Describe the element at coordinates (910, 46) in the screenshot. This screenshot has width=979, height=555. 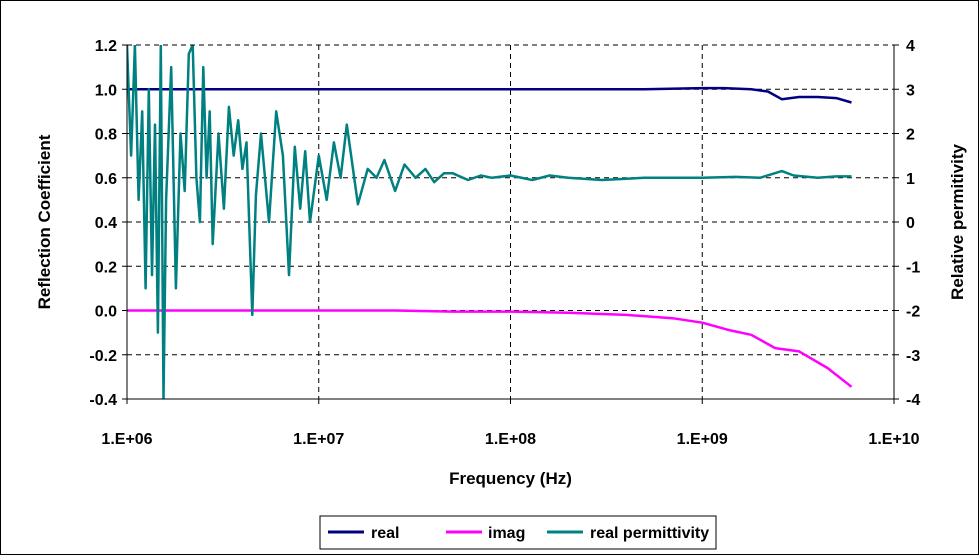
I see `y-right-tick-label: 4` at that location.